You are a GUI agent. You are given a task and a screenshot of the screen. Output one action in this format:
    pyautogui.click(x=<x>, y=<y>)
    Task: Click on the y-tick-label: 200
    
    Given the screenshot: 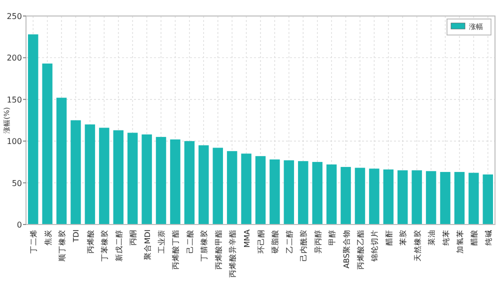 What is the action you would take?
    pyautogui.click(x=14, y=58)
    